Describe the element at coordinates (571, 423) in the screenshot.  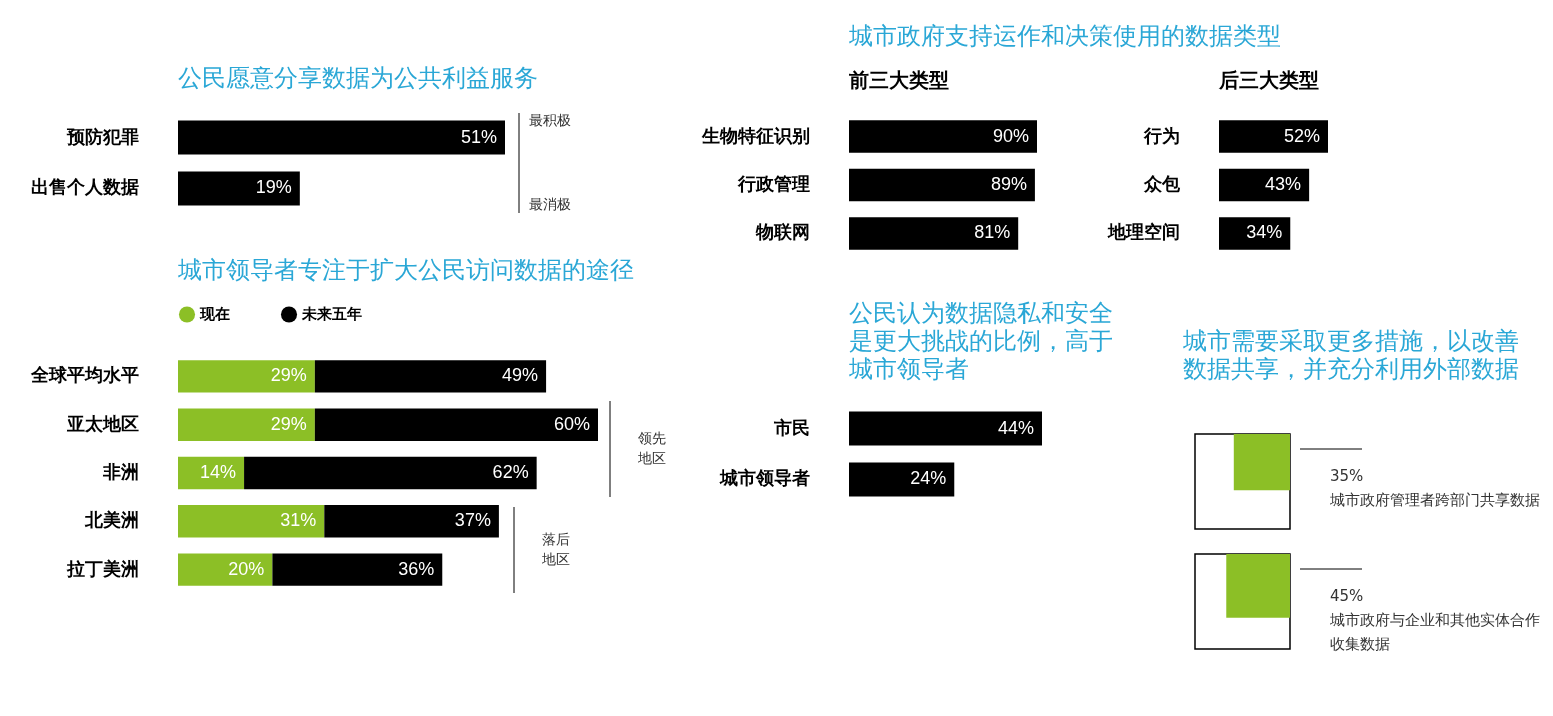
I see `data-label: 60%` at that location.